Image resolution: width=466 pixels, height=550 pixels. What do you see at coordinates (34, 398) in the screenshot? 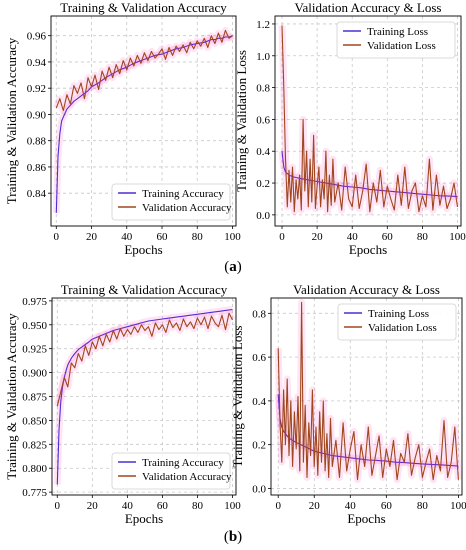
I see `y-tick-label: 0.875` at bounding box center [34, 398].